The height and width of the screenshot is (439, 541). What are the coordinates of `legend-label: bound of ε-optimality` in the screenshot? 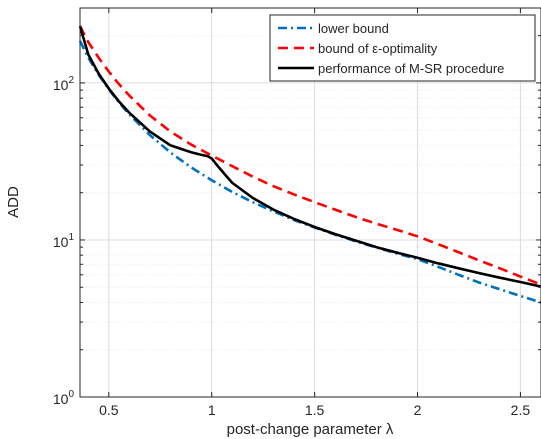 It's located at (378, 48).